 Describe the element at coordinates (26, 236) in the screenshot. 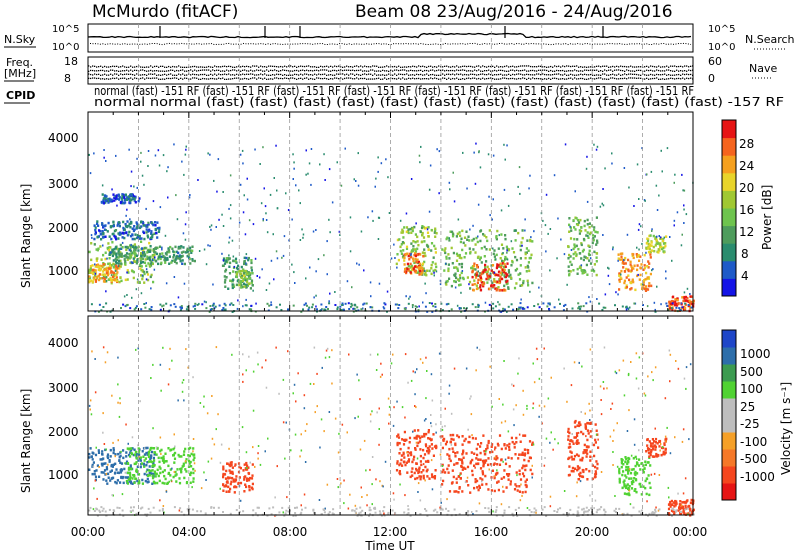

I see `power-ylabel: Slant Range [km]` at that location.